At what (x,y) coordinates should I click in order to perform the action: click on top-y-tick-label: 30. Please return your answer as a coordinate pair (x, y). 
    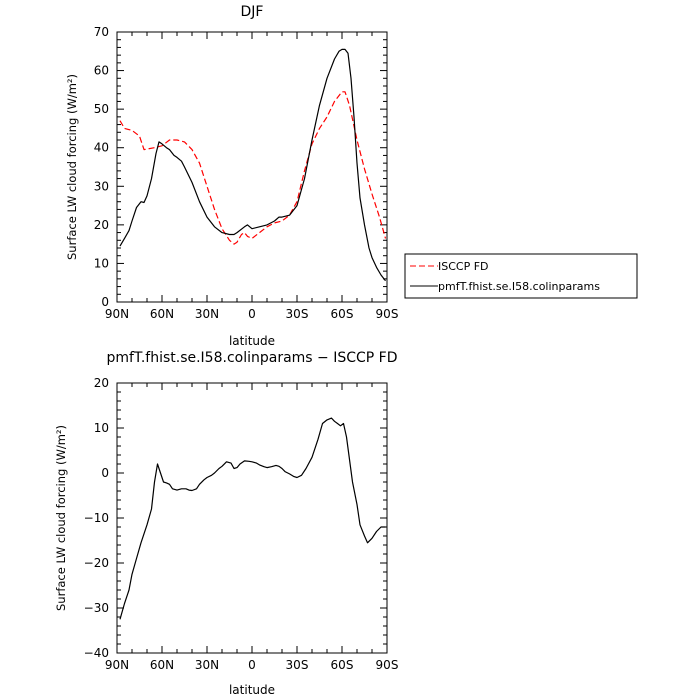
    Looking at the image, I should click on (101, 186).